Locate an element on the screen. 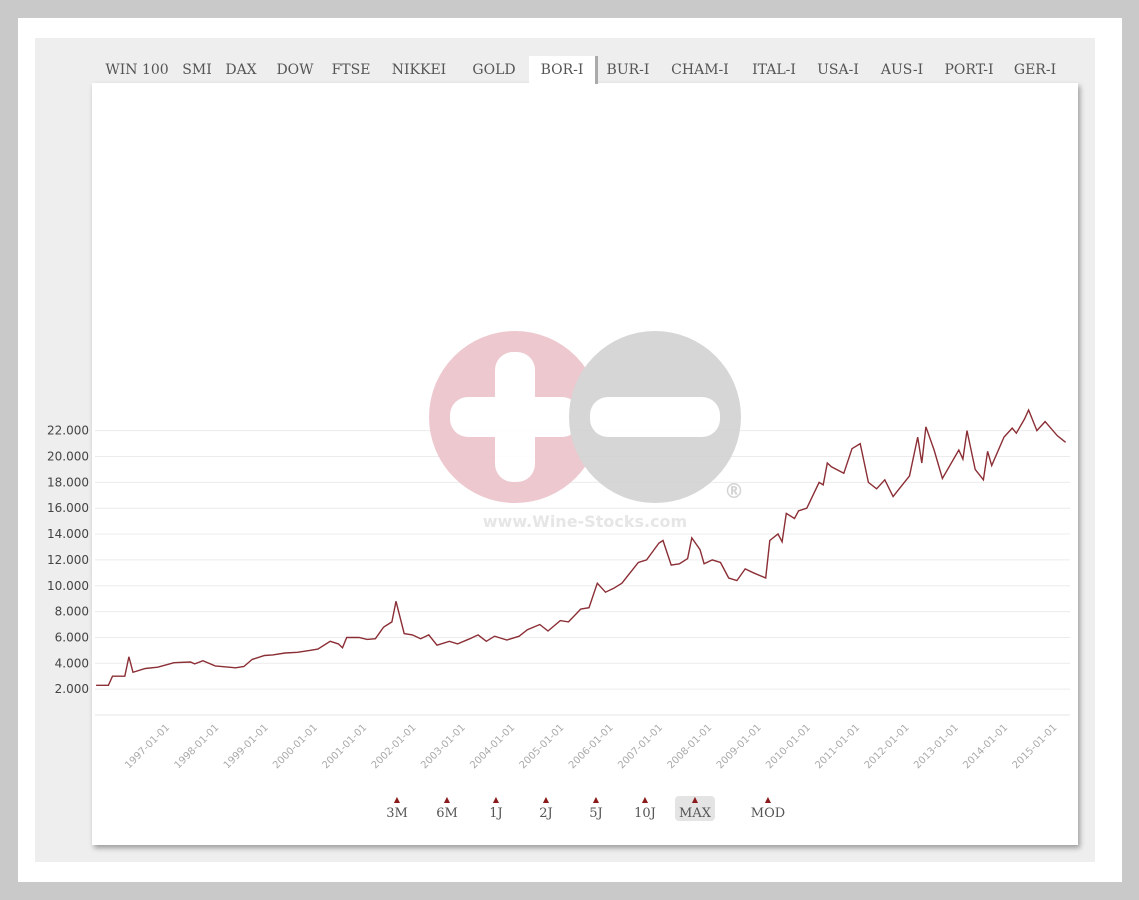  y-tick-label: 22.000 is located at coordinates (68, 431).